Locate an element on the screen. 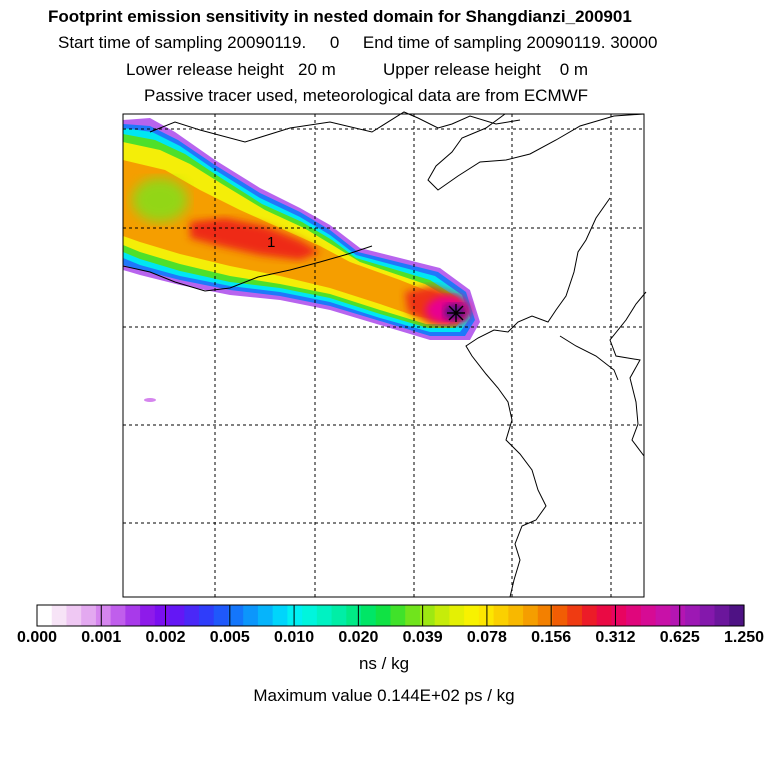  receptor-star is located at coordinates (456, 313).